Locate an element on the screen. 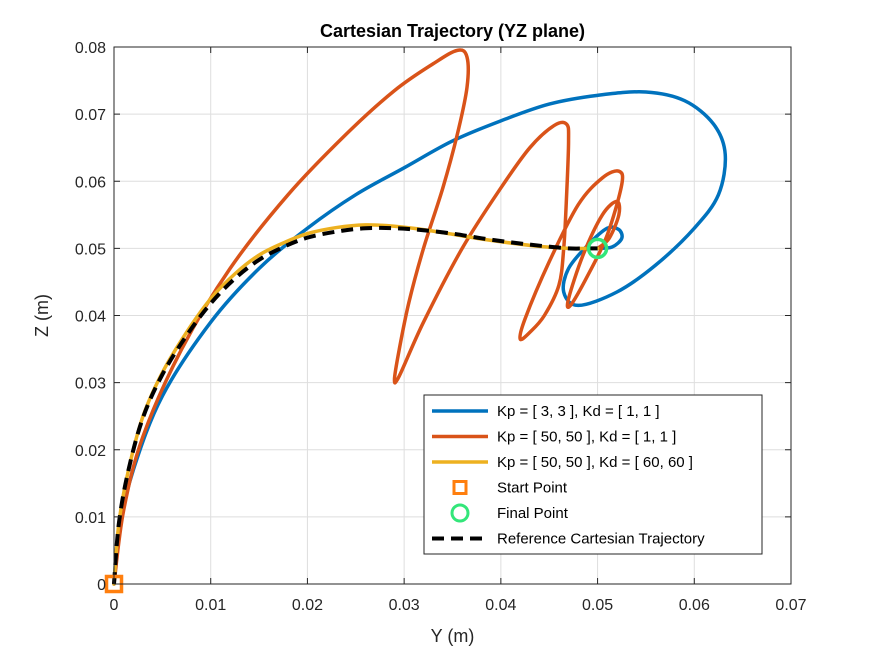  legend-entry: Reference Cartesian Trajectory is located at coordinates (568, 539).